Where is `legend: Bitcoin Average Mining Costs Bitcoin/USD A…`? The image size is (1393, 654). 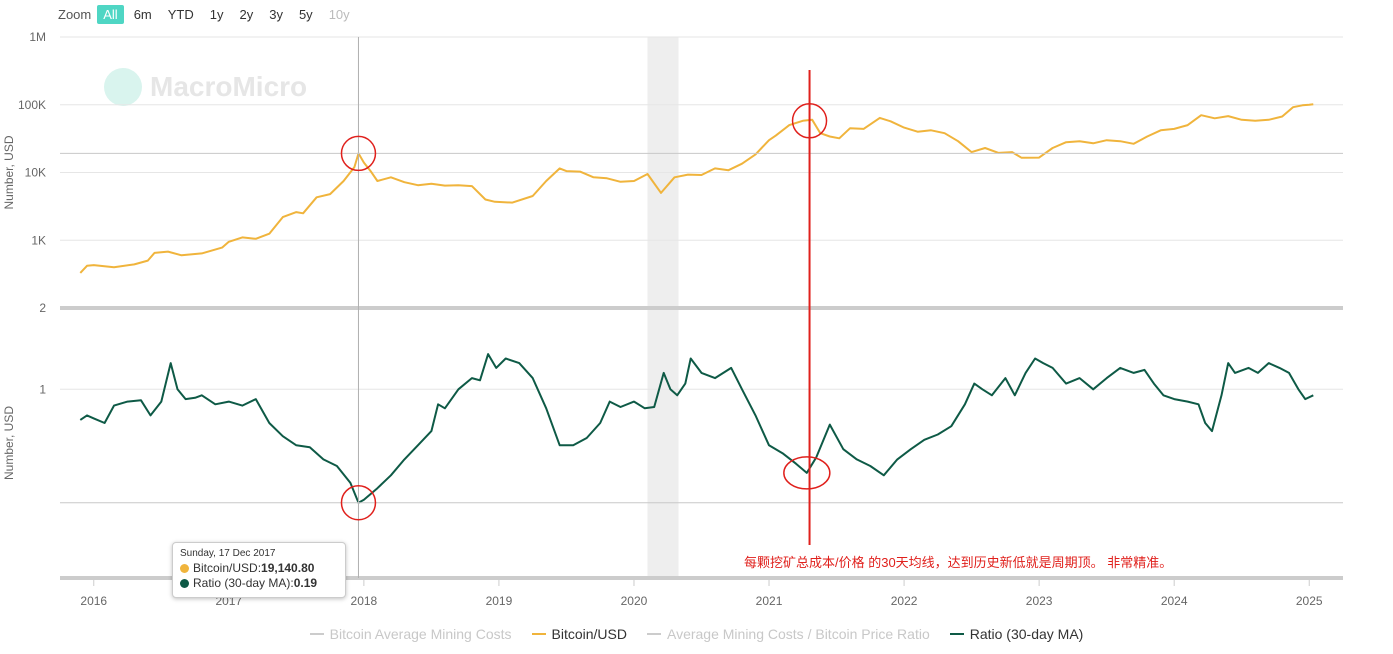 legend: Bitcoin Average Mining Costs Bitcoin/USD A… is located at coordinates (696, 634).